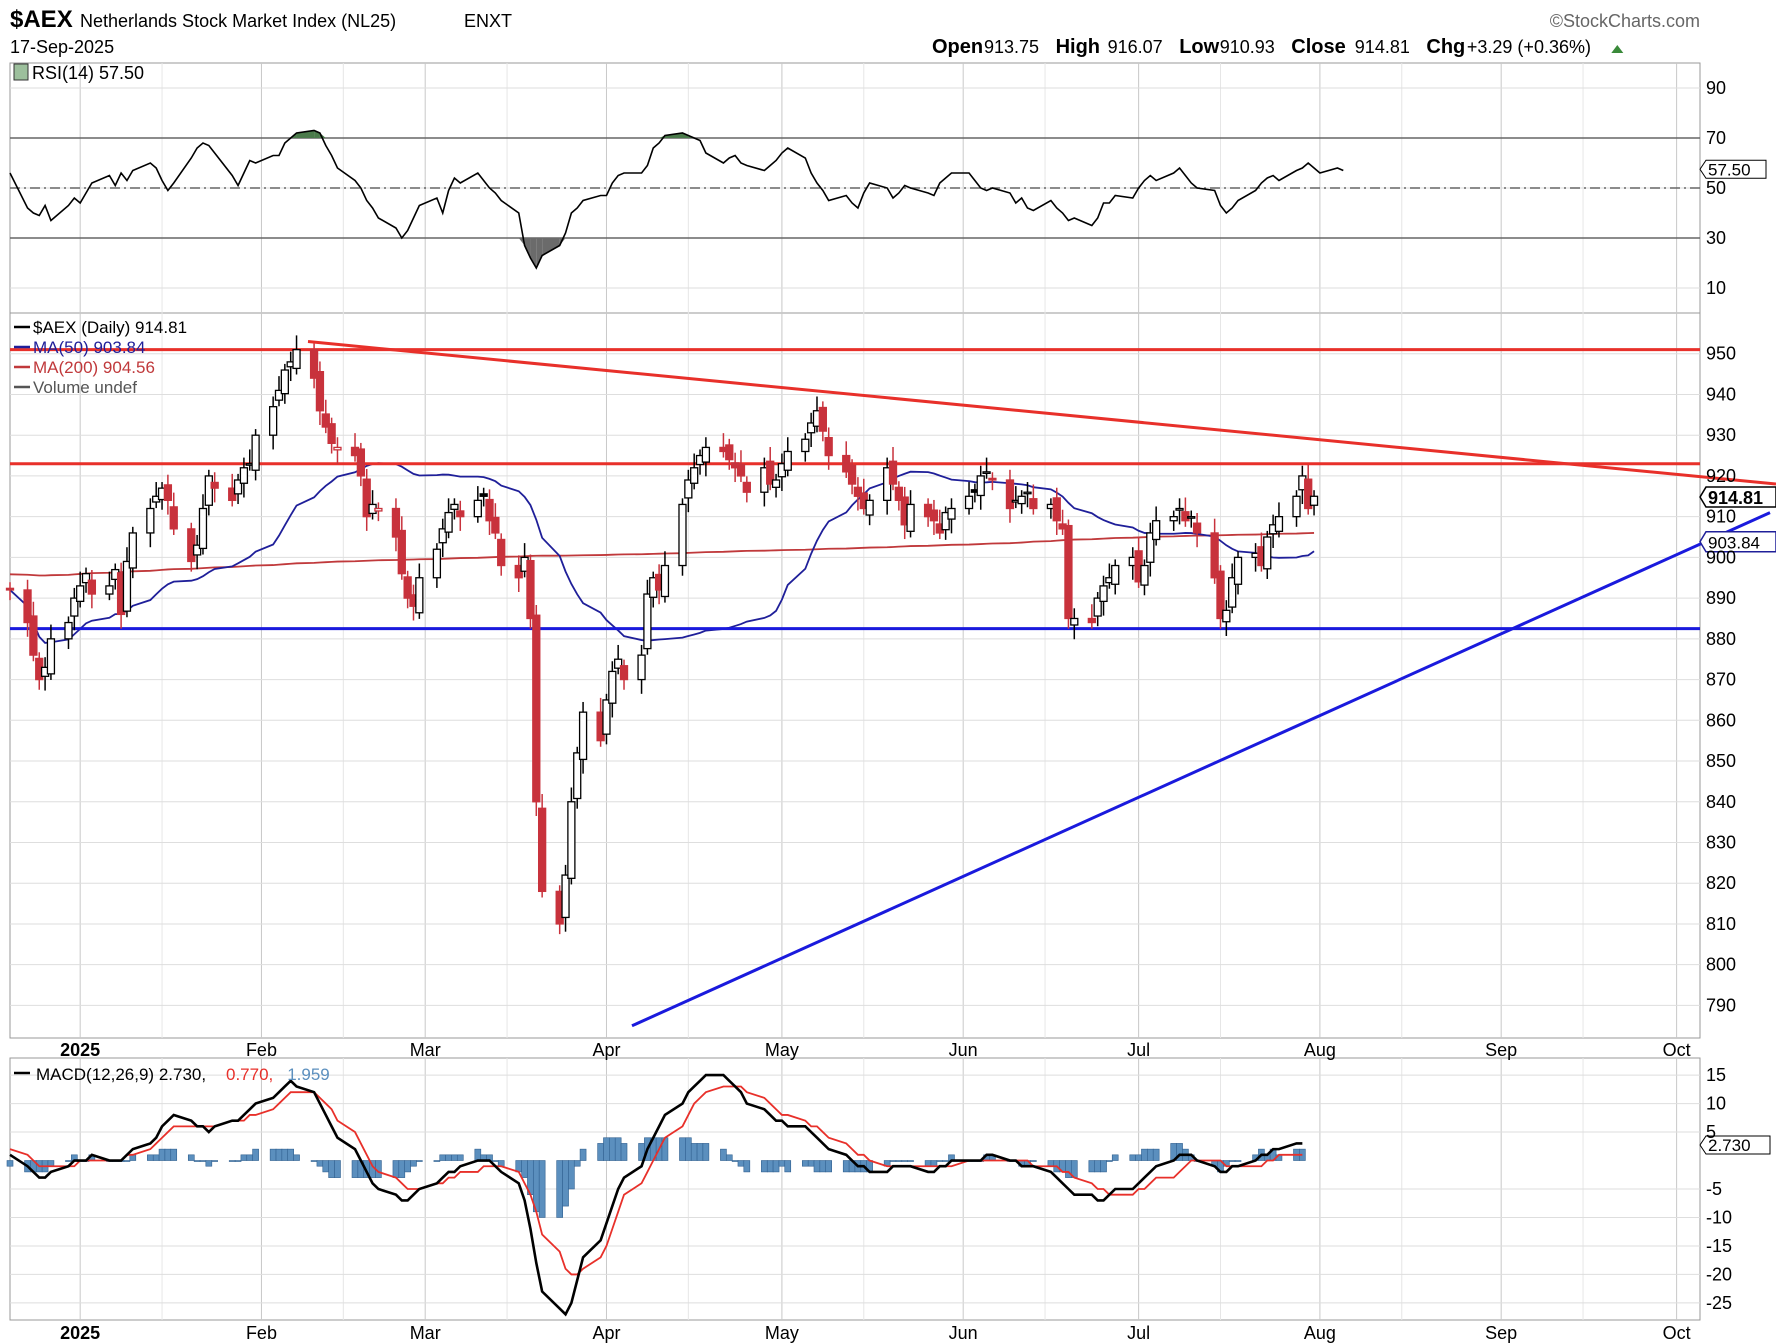 Image resolution: width=1776 pixels, height=1344 pixels. What do you see at coordinates (1721, 883) in the screenshot?
I see `price-y-tick: 820` at bounding box center [1721, 883].